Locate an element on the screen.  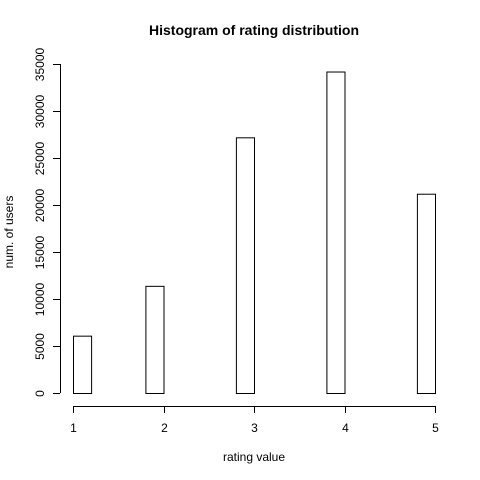
y-tick-label: 20000 is located at coordinates (40, 205).